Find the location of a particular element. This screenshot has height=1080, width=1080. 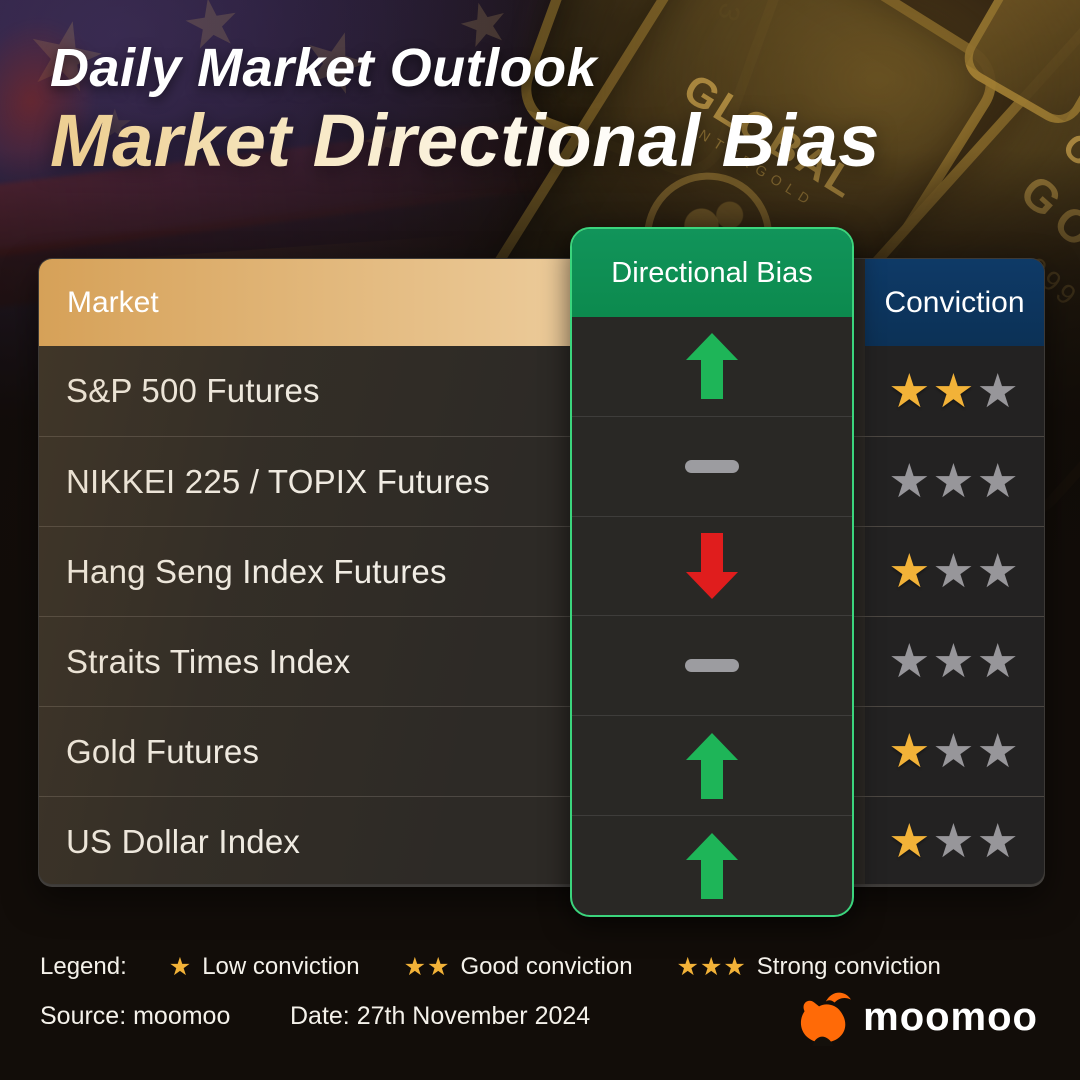

table-row: Gold Futures ★ ★ ★ is located at coordinates (541, 751).